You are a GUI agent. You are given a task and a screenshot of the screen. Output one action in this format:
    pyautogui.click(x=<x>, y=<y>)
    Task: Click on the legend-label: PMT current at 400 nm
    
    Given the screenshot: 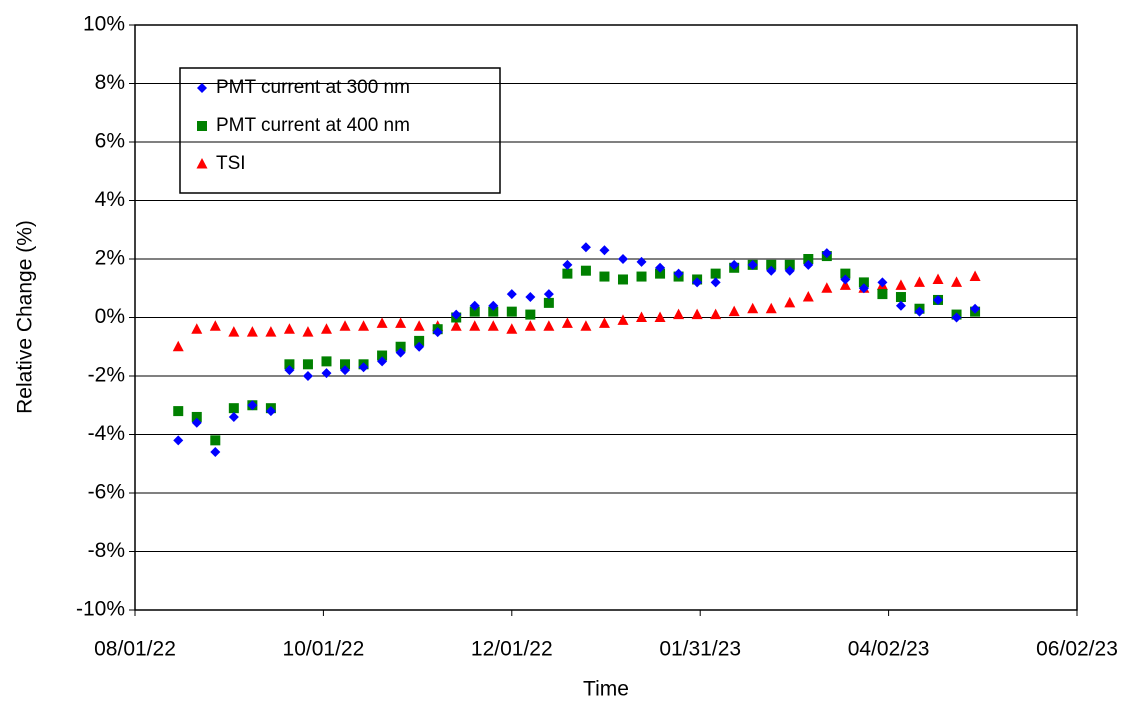 What is the action you would take?
    pyautogui.click(x=313, y=125)
    